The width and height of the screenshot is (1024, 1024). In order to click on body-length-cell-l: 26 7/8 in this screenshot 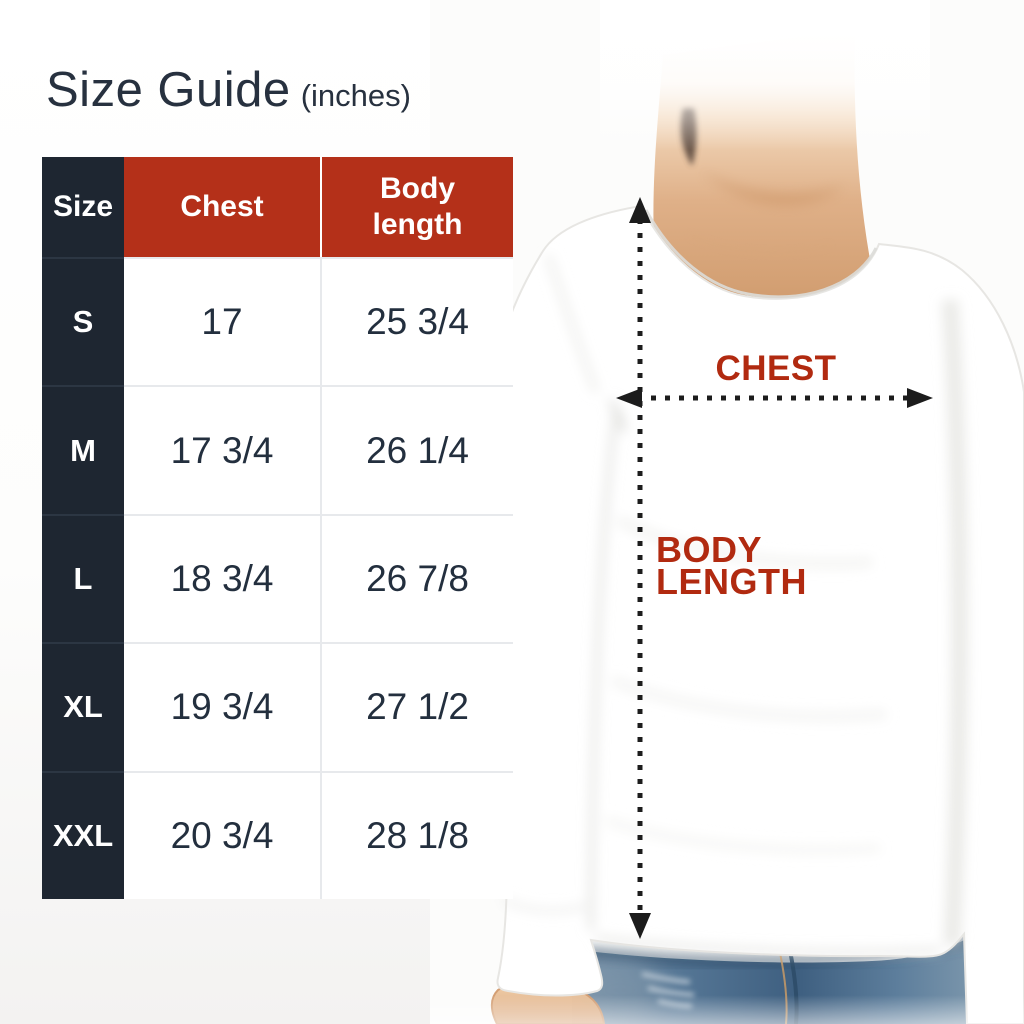, I will do `click(416, 578)`.